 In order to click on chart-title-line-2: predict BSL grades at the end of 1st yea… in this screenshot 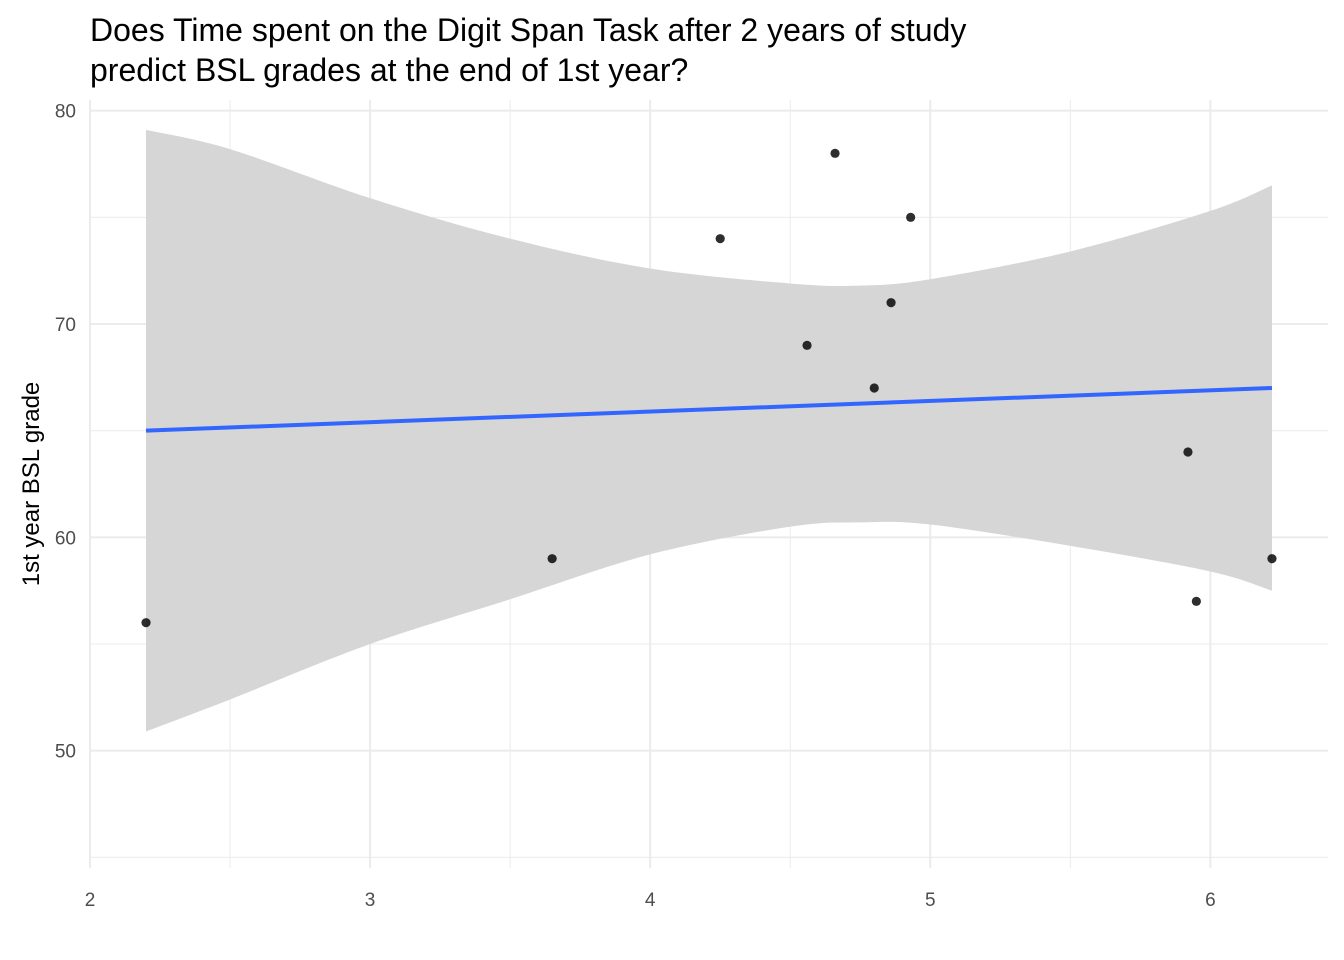, I will do `click(389, 70)`.